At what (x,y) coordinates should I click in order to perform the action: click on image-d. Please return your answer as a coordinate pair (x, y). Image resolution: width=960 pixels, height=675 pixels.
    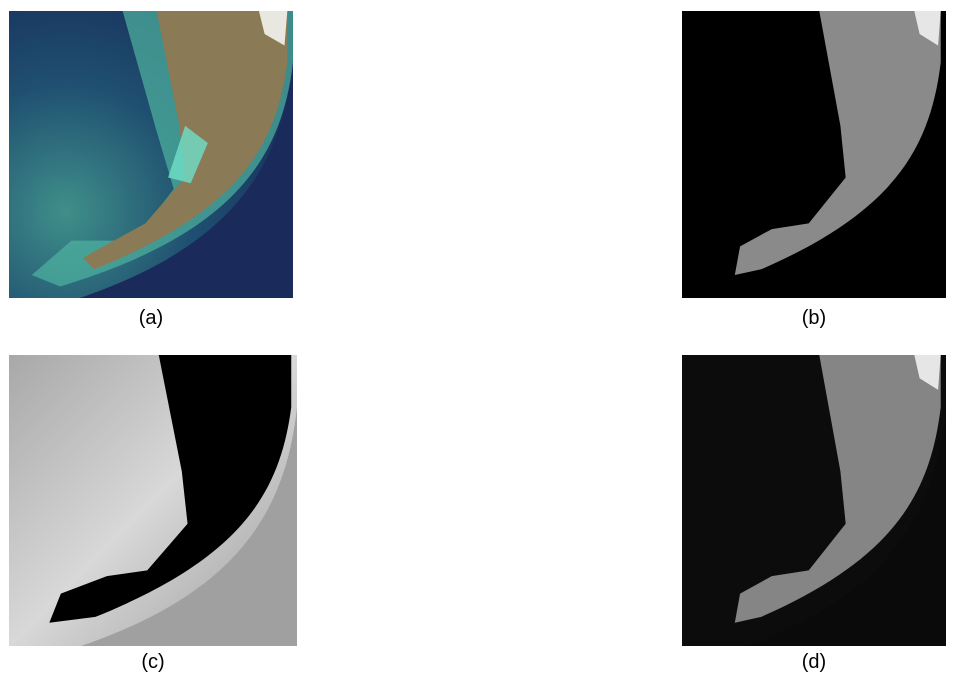
    Looking at the image, I should click on (814, 500).